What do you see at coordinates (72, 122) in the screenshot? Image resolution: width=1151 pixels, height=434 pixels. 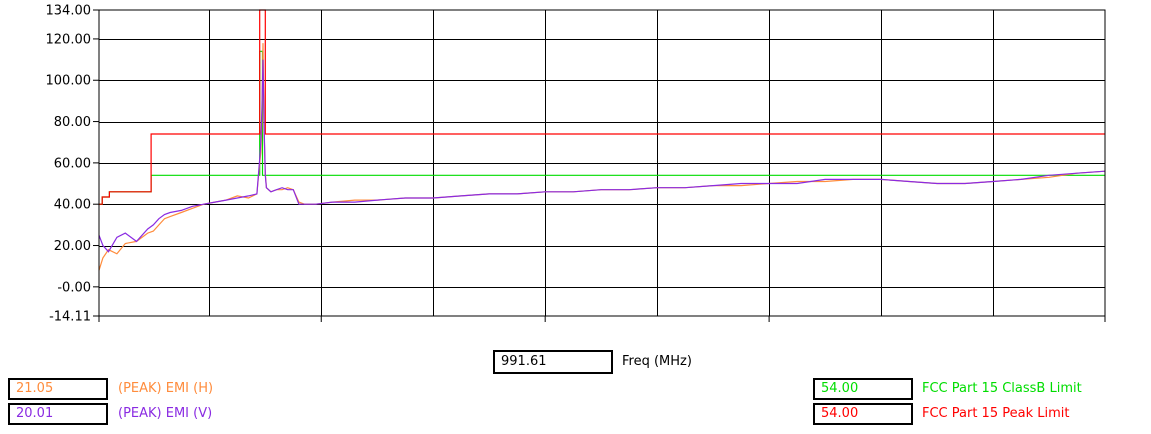 I see `y-tick-label: 80.00` at bounding box center [72, 122].